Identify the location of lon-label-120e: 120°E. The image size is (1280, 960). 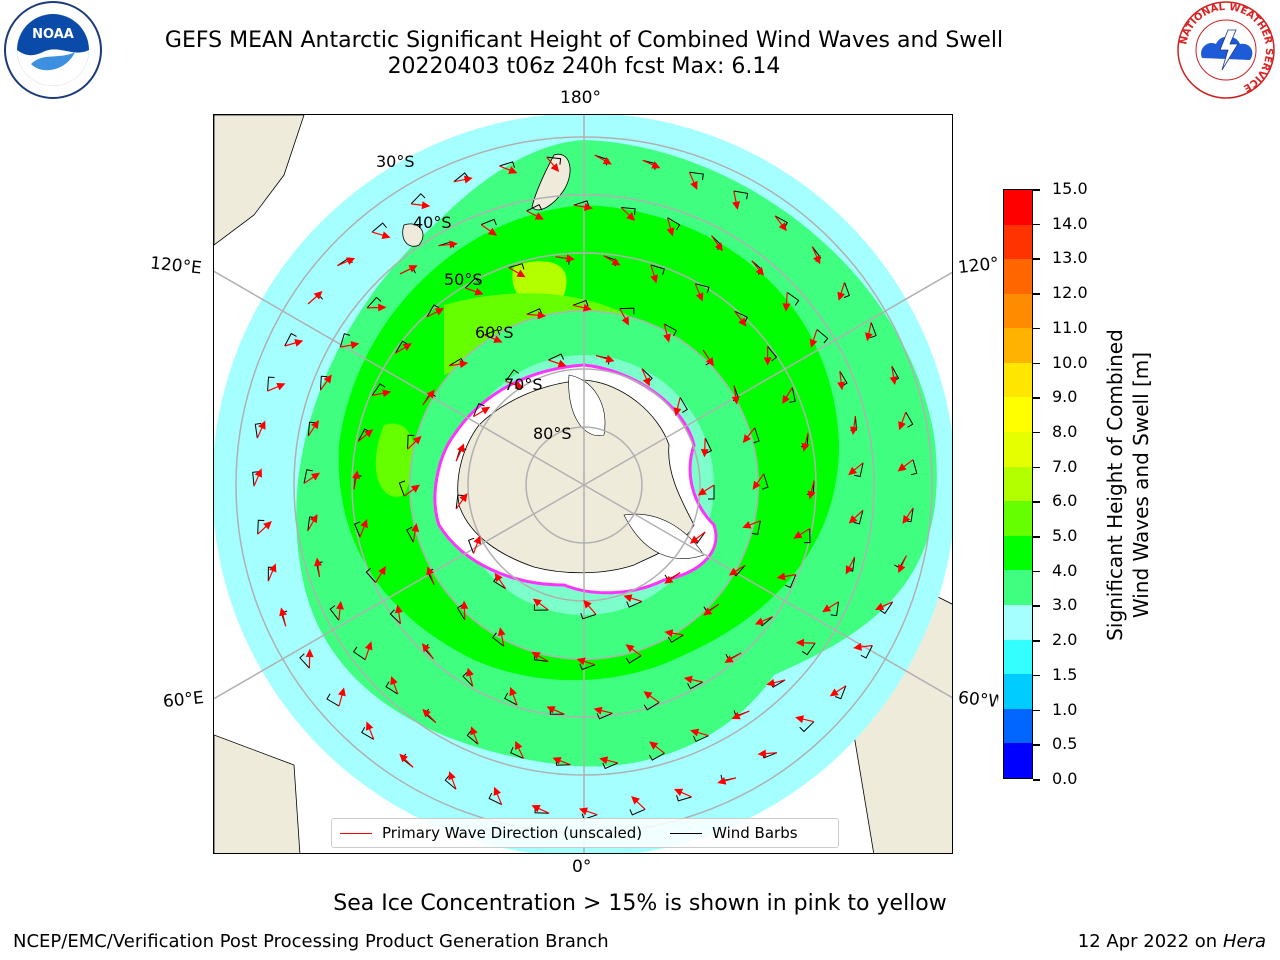
(176, 266).